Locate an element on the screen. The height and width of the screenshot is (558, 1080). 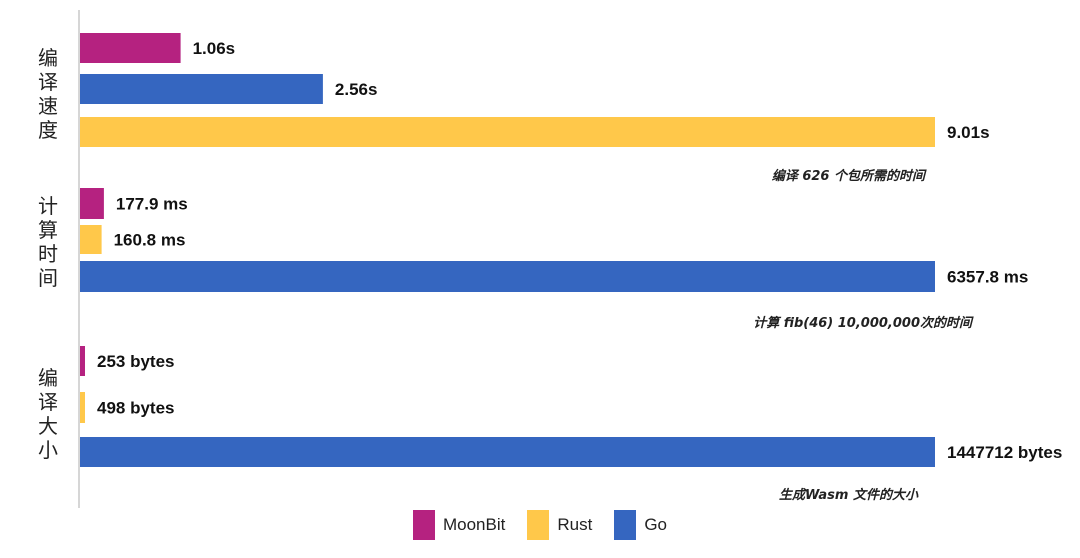
panel-note-3: 生成Wasm 文件的大小 is located at coordinates (849, 495).